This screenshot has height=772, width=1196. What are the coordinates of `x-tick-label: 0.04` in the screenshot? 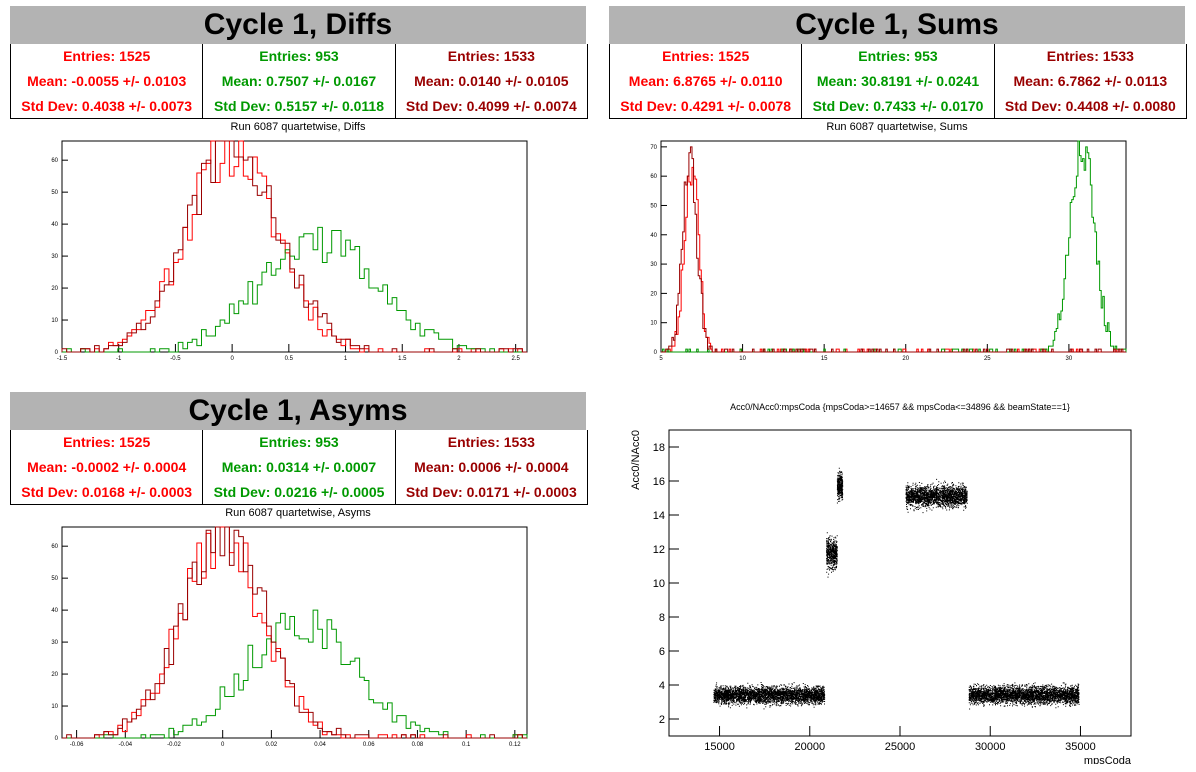 It's located at (320, 745).